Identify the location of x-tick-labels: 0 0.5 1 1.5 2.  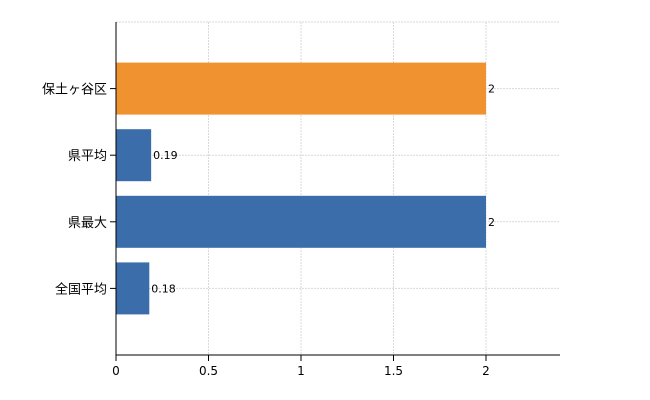
(301, 371).